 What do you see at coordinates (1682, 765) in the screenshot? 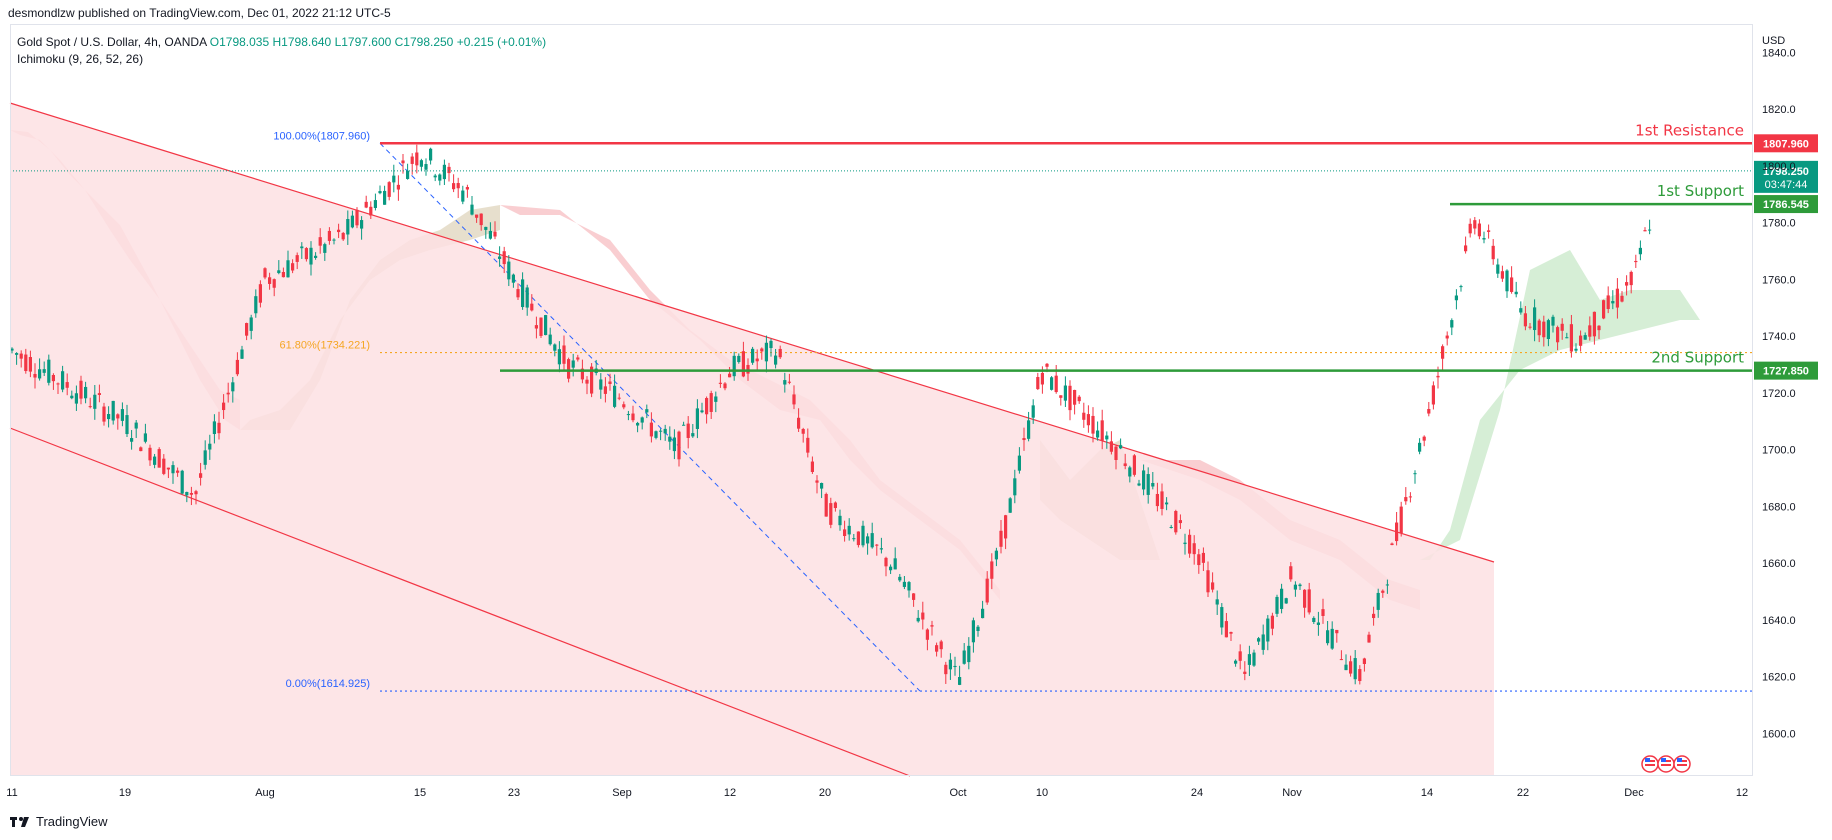
I see `flag-stripe` at bounding box center [1682, 765].